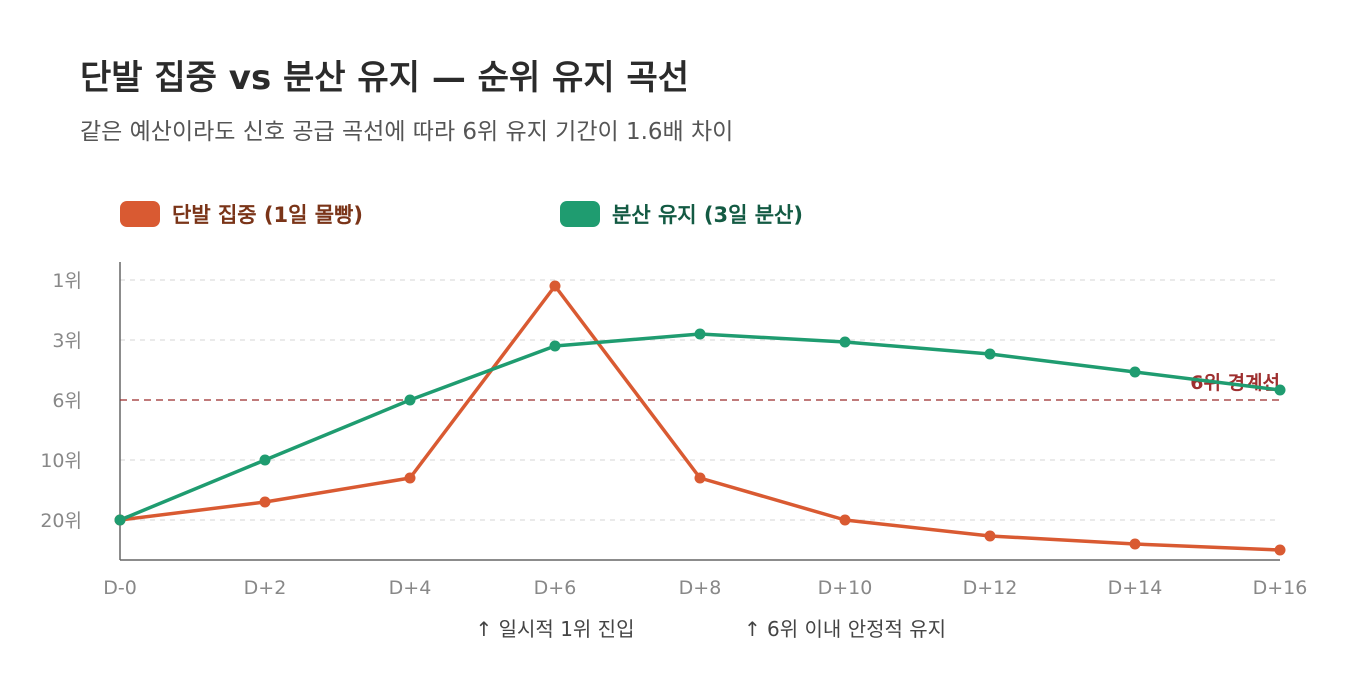 The image size is (1360, 680). Describe the element at coordinates (61, 461) in the screenshot. I see `y-tick-label-4: 10위` at that location.